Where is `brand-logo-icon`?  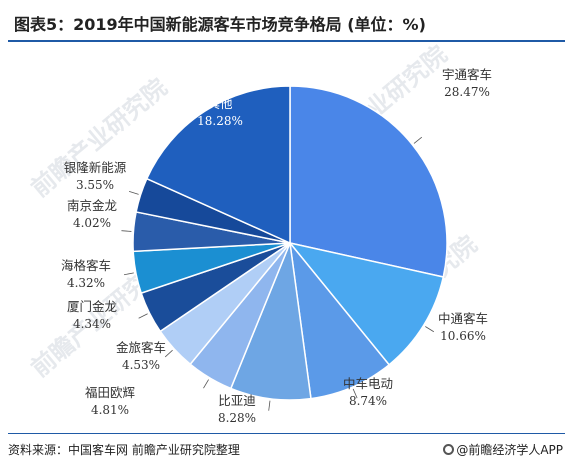 brand-logo-icon is located at coordinates (449, 449).